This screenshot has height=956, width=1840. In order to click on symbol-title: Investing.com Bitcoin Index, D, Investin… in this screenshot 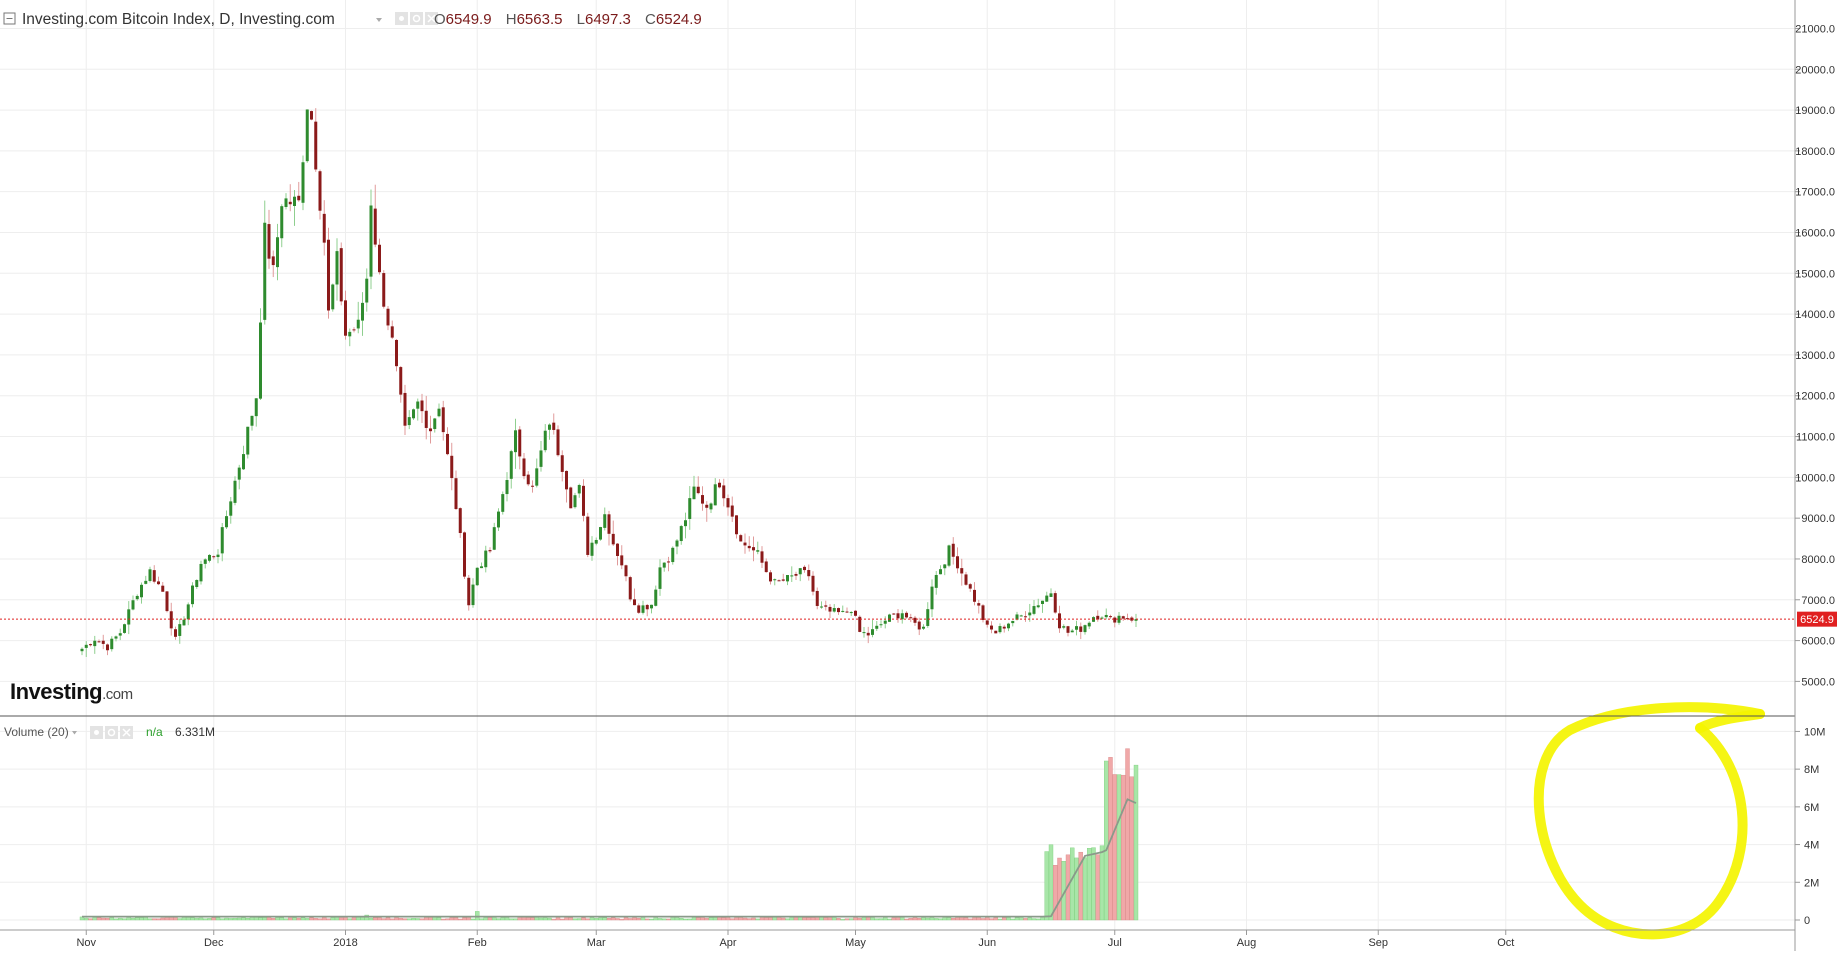, I will do `click(178, 19)`.